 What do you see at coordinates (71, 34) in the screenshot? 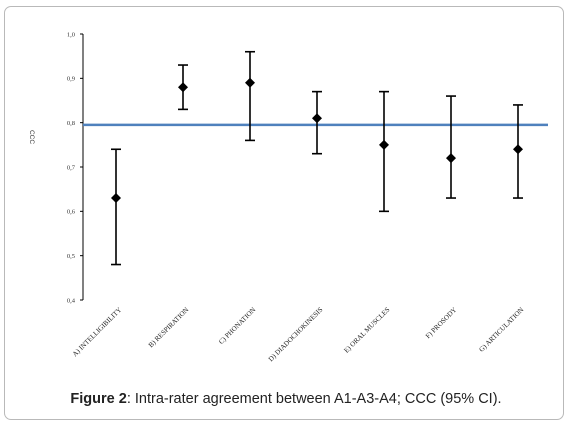
I see `y-tick-label: 1,0` at bounding box center [71, 34].